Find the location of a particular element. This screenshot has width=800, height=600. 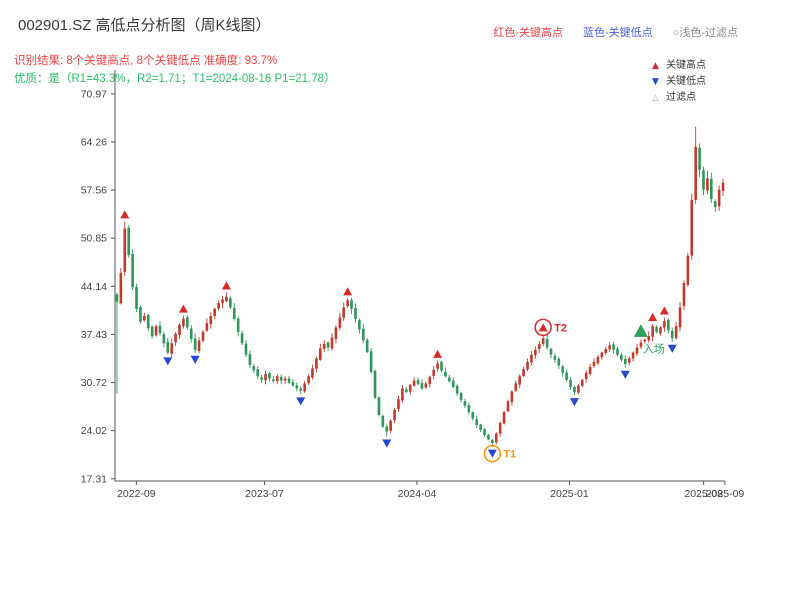

filtered-point-icon: △ is located at coordinates (655, 97).